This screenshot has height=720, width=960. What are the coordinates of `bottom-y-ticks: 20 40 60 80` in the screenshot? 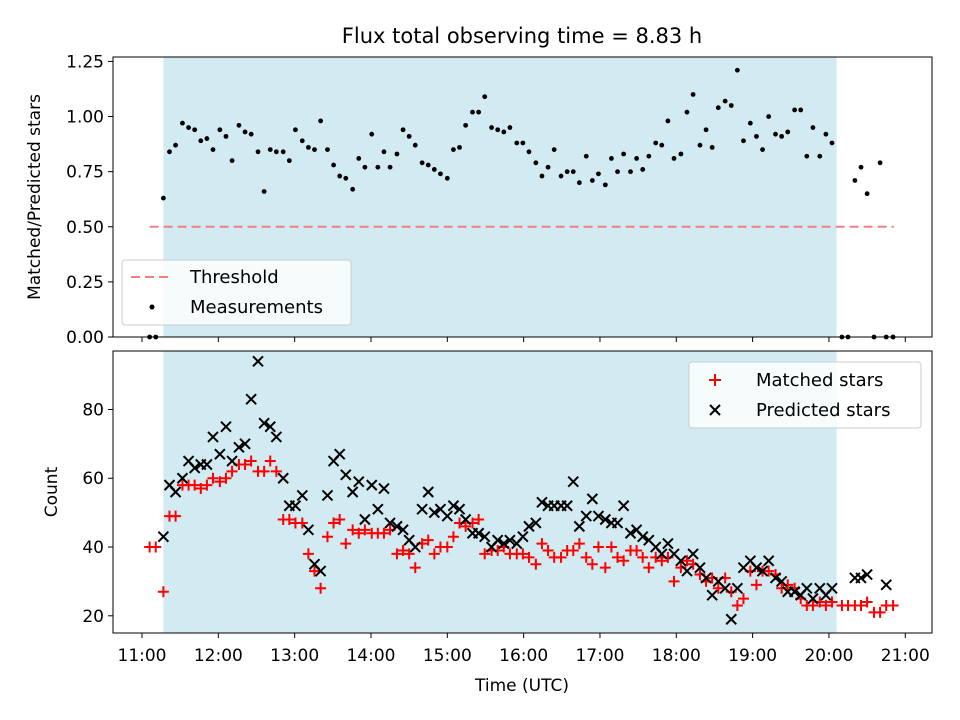 It's located at (97, 513).